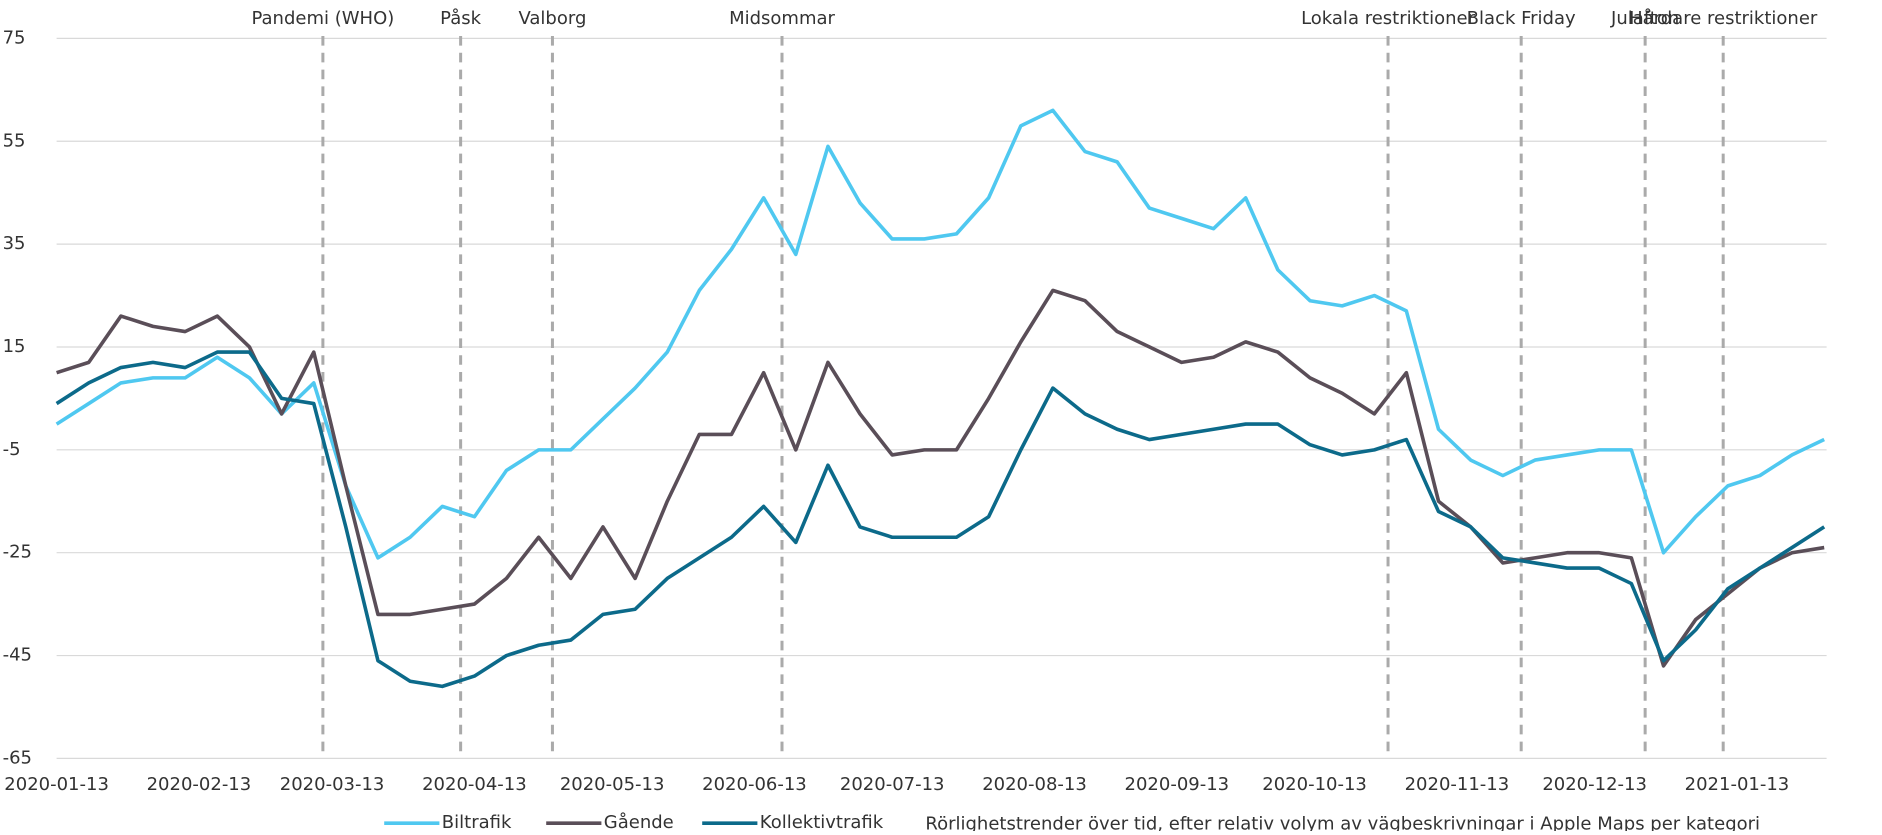 The height and width of the screenshot is (835, 1882). Describe the element at coordinates (782, 18) in the screenshot. I see `event-label: Midsommar` at that location.